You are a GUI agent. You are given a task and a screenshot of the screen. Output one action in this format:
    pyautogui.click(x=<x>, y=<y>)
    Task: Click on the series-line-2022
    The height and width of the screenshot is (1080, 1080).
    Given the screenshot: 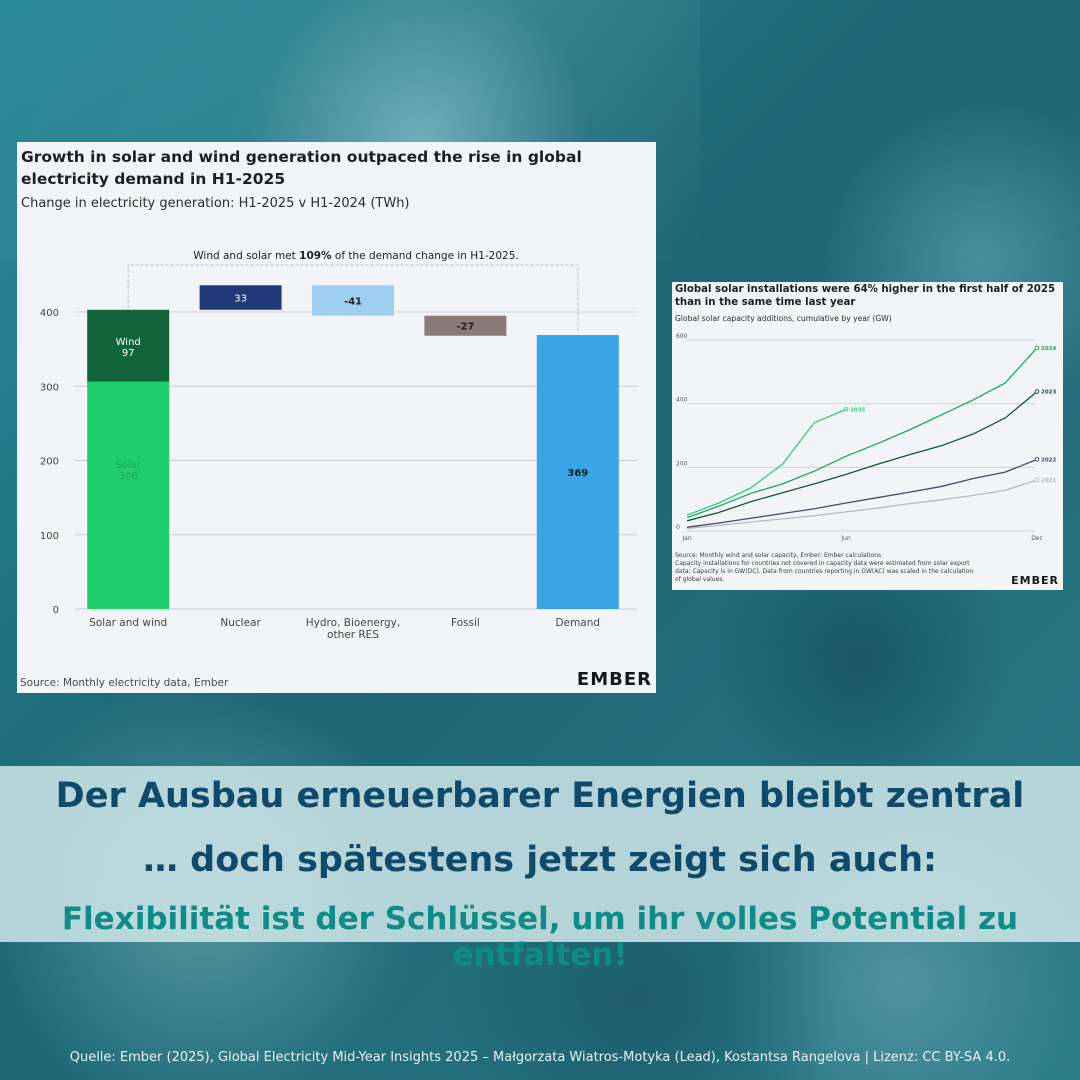 What is the action you would take?
    pyautogui.click(x=862, y=493)
    